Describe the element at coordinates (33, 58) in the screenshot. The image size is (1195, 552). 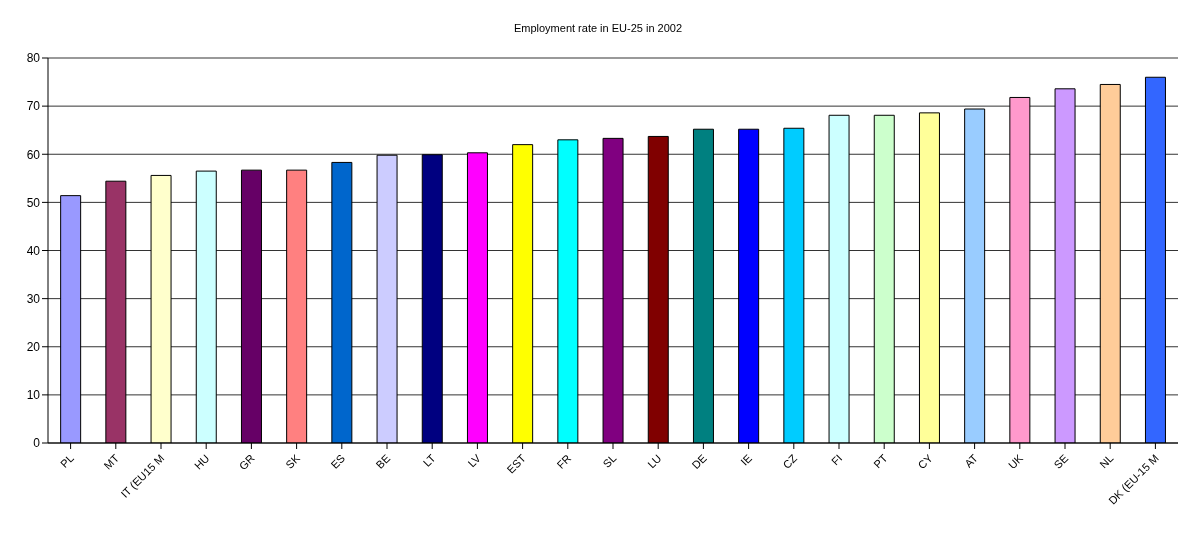
I see `y-tick-label: 80` at that location.